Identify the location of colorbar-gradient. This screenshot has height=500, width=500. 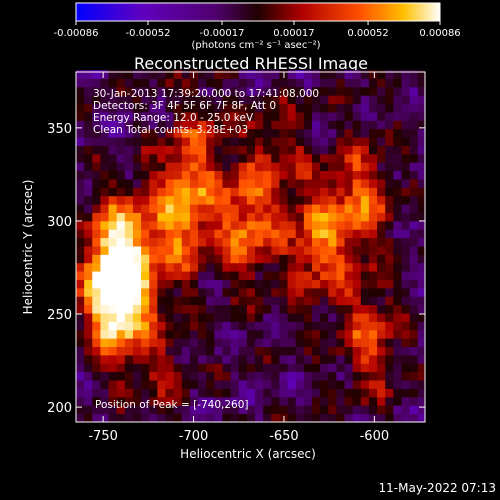
(258, 12).